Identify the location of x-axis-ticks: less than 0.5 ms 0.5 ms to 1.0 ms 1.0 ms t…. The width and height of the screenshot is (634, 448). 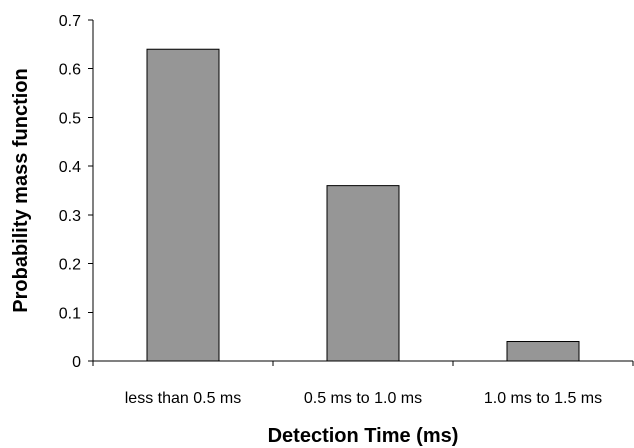
(363, 384).